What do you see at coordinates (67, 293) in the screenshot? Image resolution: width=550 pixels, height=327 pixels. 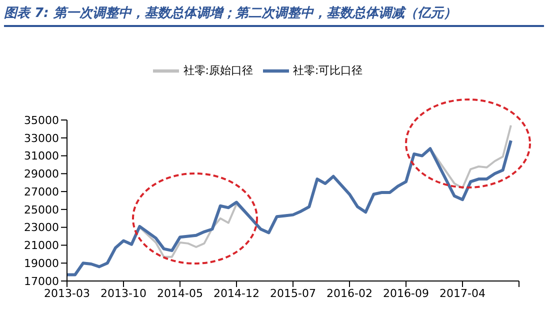 I see `x-tick-label: 2013-03` at bounding box center [67, 293].